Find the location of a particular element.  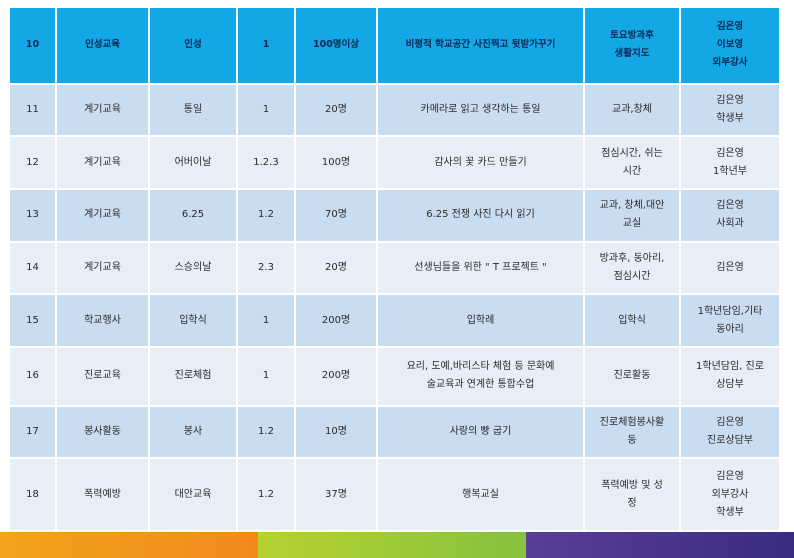

cell-text: 통일 is located at coordinates (193, 110).